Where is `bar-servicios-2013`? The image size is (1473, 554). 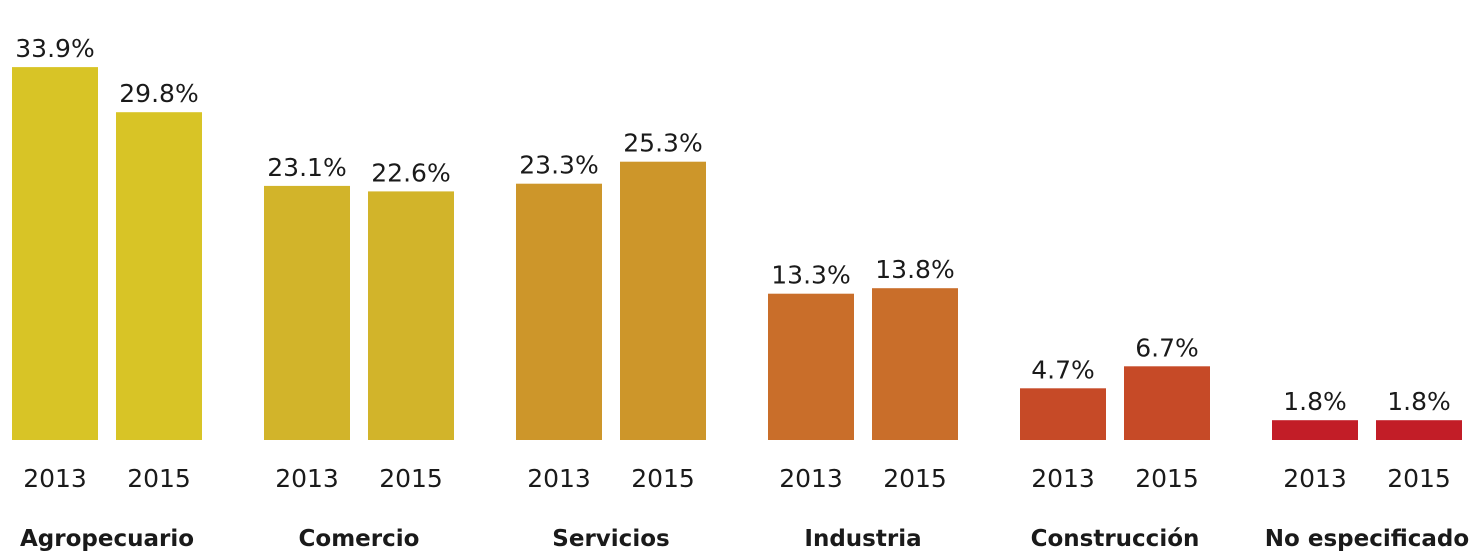 bar-servicios-2013 is located at coordinates (559, 311).